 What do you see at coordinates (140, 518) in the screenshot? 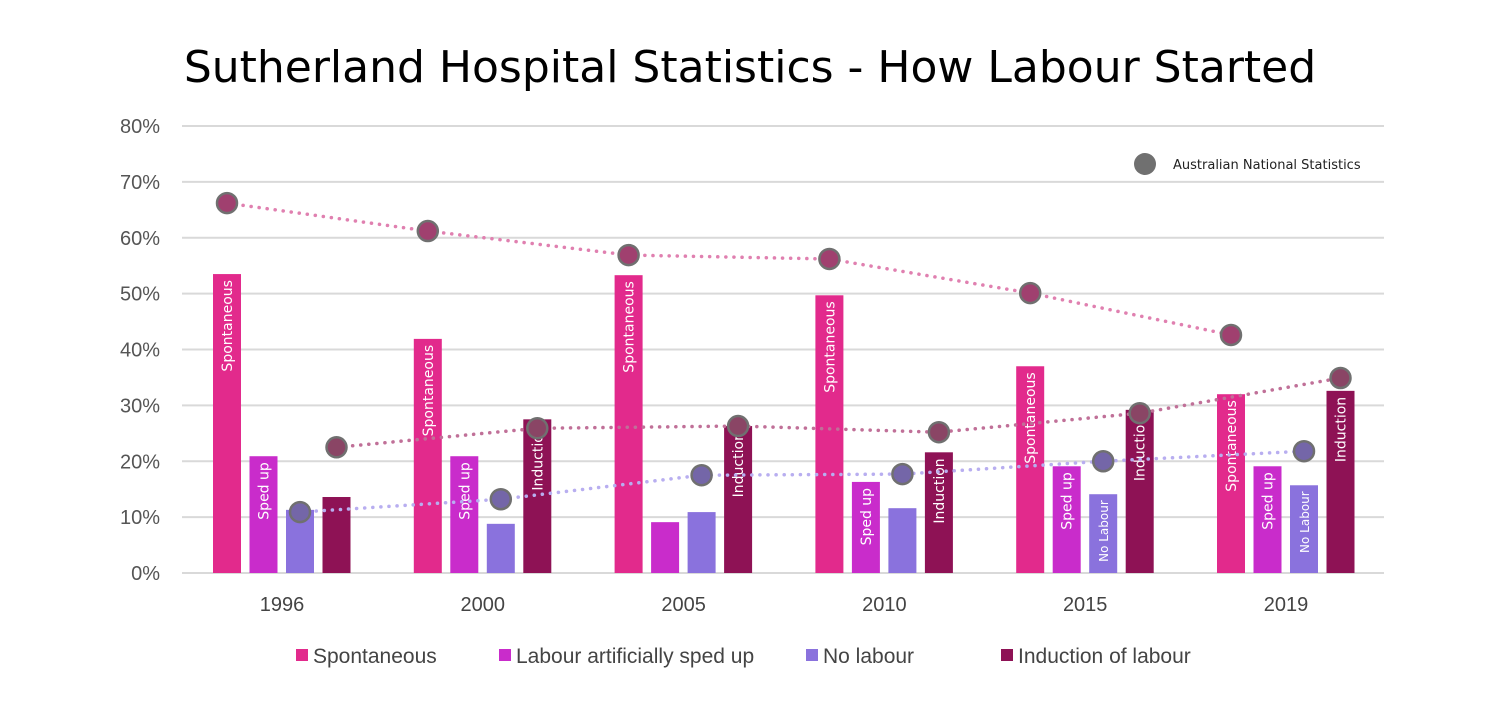
I see `y-tick-label: 10%` at bounding box center [140, 518].